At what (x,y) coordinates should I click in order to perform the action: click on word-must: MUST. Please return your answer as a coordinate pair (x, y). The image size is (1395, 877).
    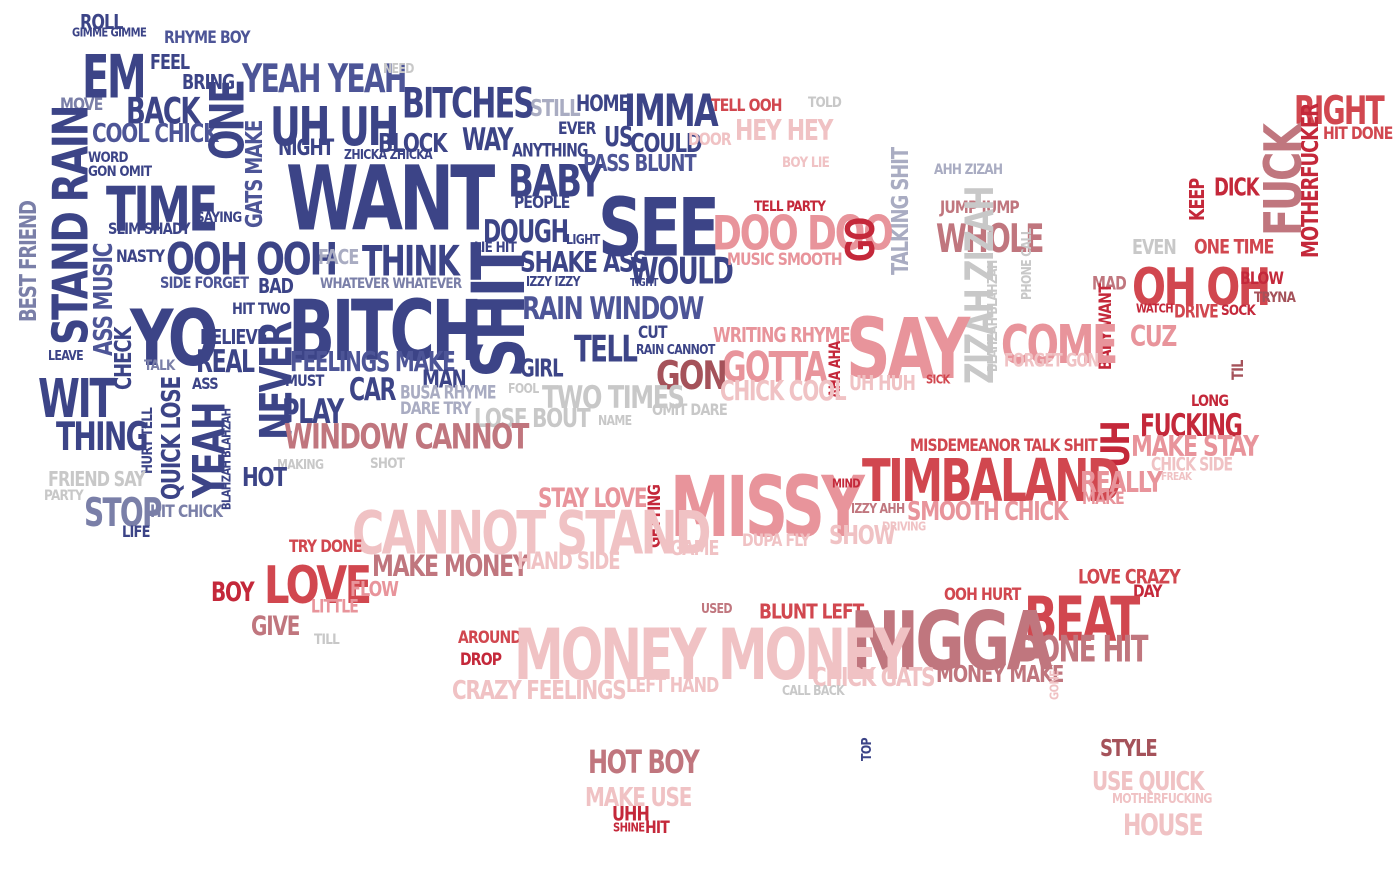
    Looking at the image, I should click on (304, 381).